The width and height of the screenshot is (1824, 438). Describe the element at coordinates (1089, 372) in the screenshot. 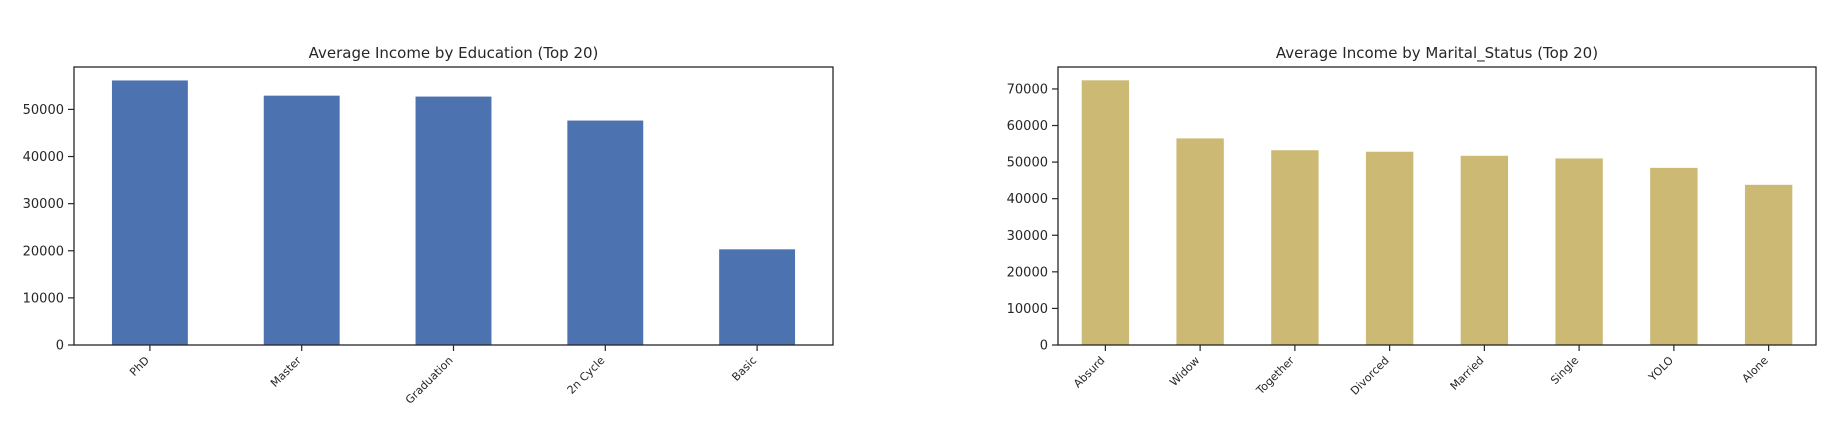

I see `x-tick-label-absurd: Absurd` at that location.